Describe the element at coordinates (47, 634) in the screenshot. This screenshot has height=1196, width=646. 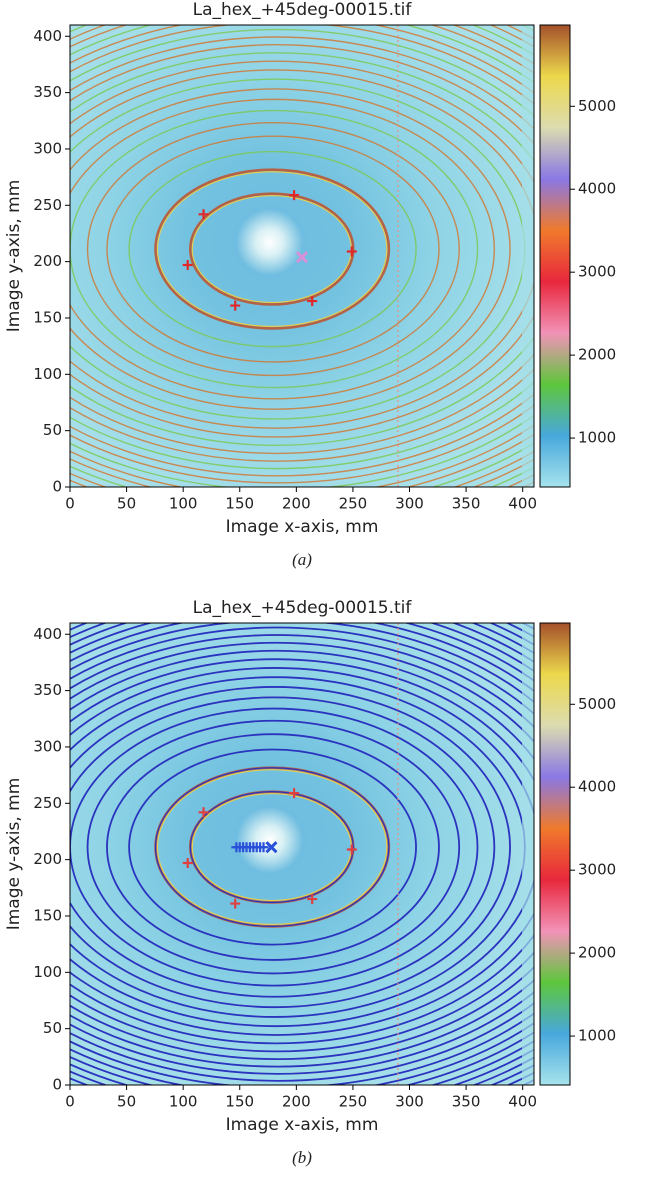
I see `y-tick-label: 400` at that location.